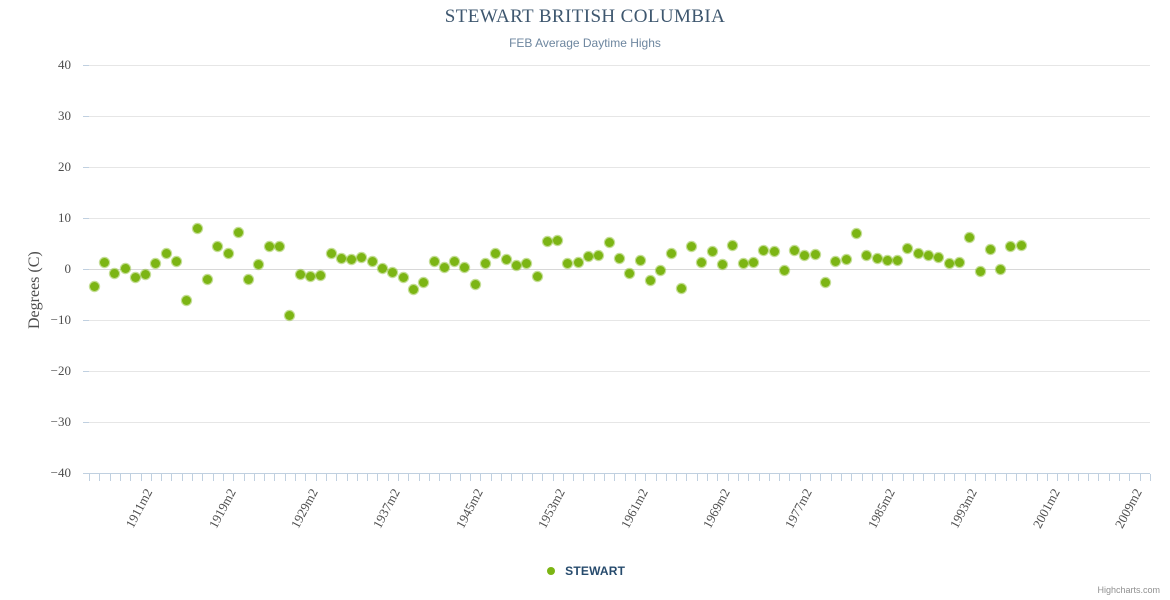 Image resolution: width=1170 pixels, height=600 pixels. I want to click on legend-item-label: STEWART, so click(595, 570).